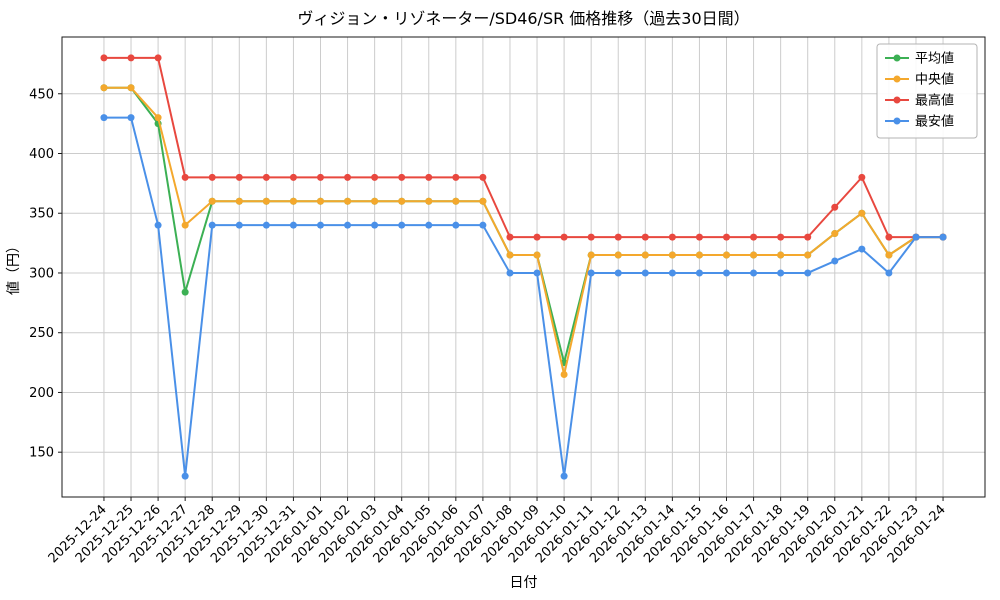  What do you see at coordinates (41, 154) in the screenshot?
I see `y-tick-label: 400` at bounding box center [41, 154].